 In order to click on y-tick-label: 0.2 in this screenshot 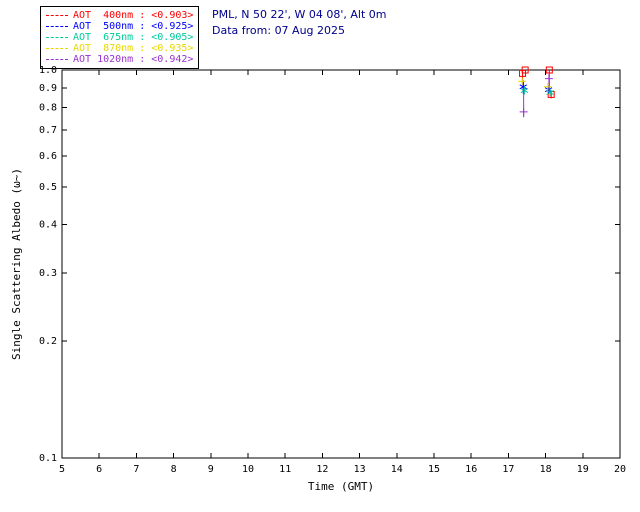, I will do `click(48, 341)`.